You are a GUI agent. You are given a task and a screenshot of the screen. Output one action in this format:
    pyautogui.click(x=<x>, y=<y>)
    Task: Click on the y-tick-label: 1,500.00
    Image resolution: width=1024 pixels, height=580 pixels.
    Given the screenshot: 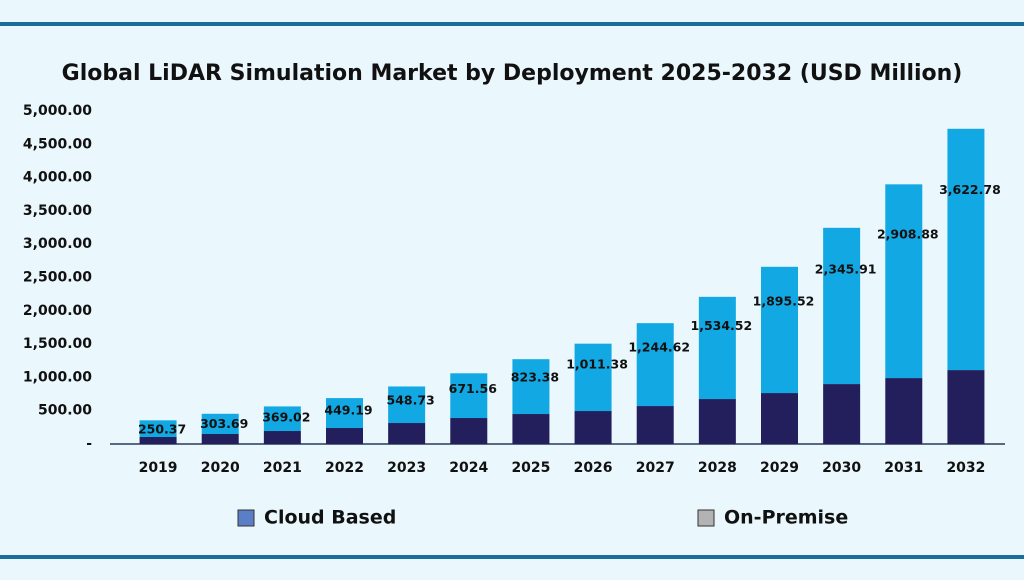 What is the action you would take?
    pyautogui.click(x=57, y=344)
    